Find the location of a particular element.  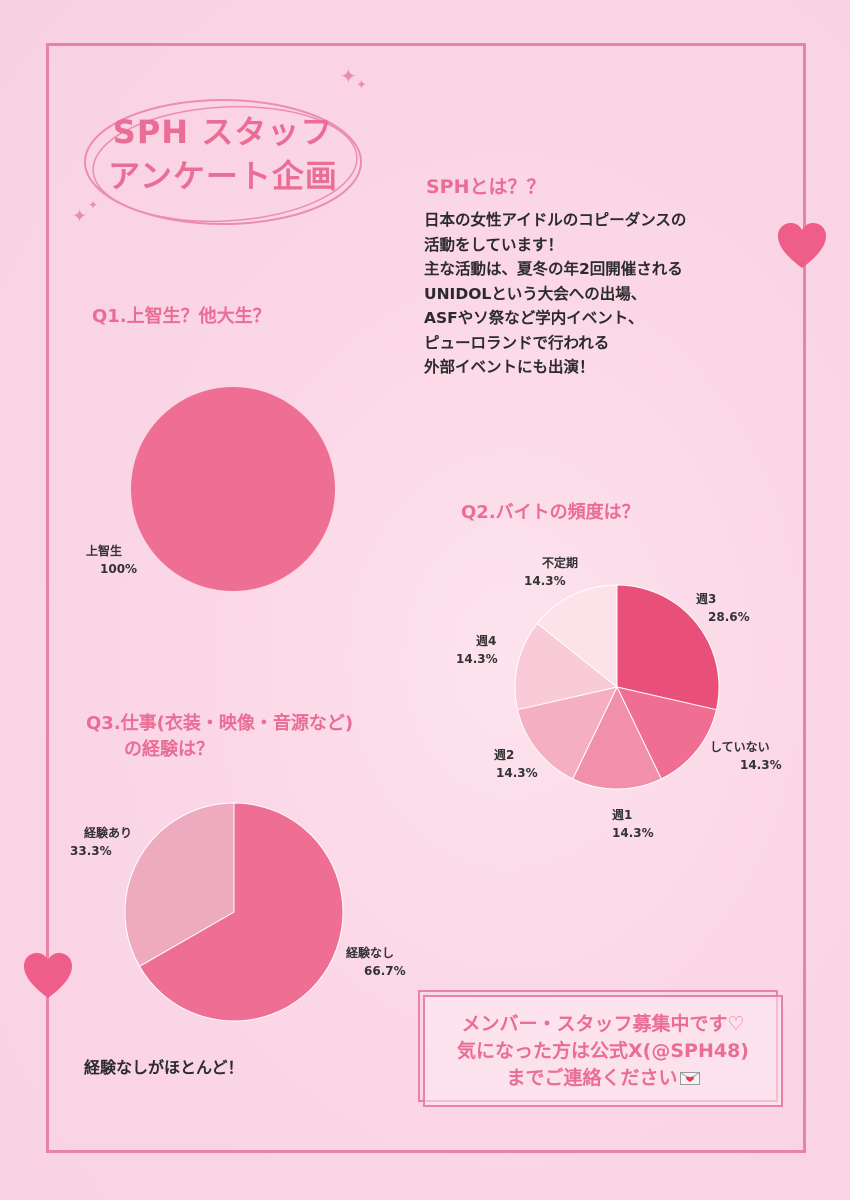

q2-slice-週4 is located at coordinates (566, 666).